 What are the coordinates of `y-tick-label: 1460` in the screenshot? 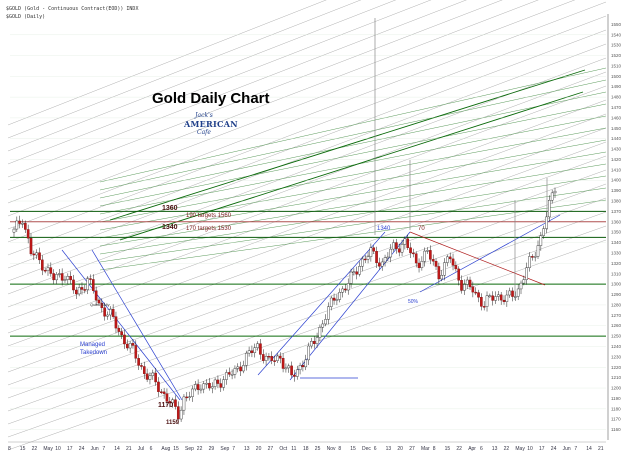 It's located at (616, 117).